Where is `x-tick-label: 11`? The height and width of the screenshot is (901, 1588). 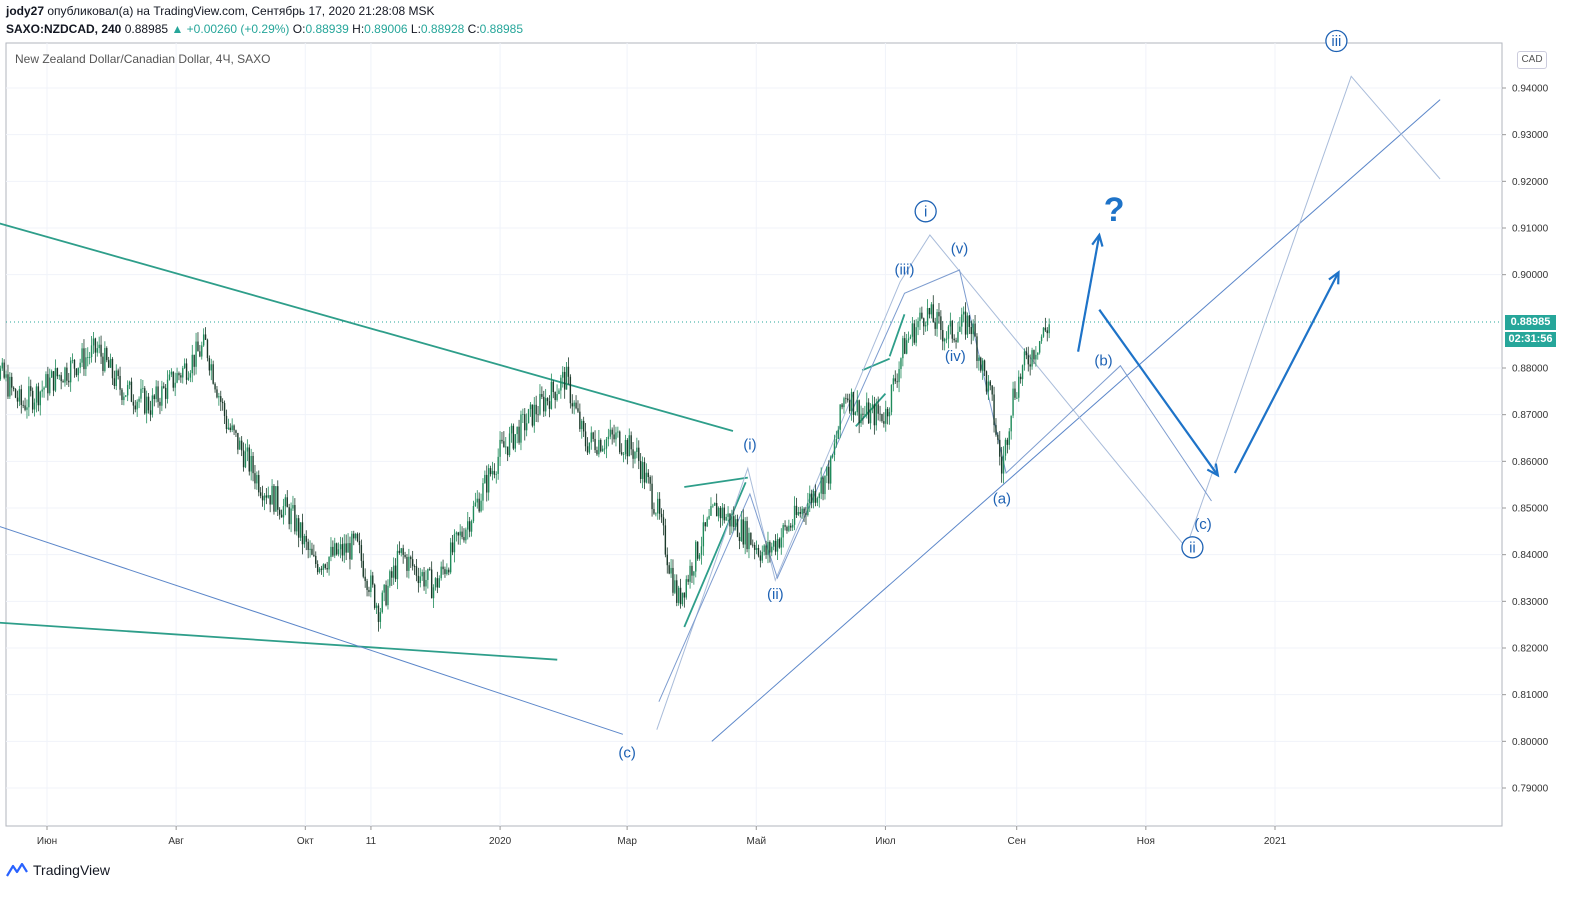
x-tick-label: 11 is located at coordinates (371, 841).